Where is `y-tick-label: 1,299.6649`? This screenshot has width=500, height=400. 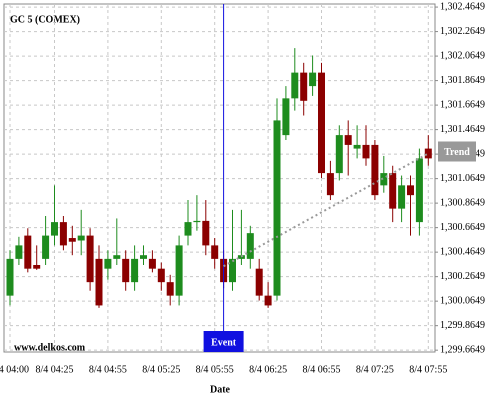 y-tick-label: 1,299.6649 is located at coordinates (462, 349).